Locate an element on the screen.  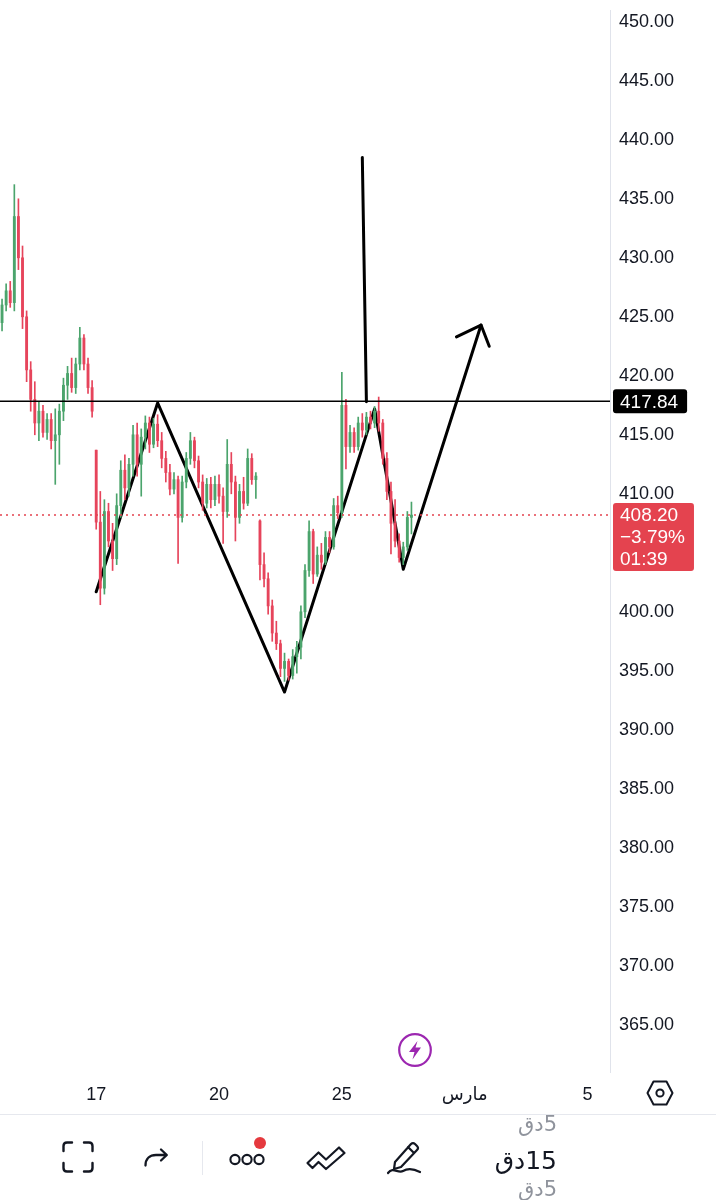
ref-line-label: 417.84 is located at coordinates (649, 401).